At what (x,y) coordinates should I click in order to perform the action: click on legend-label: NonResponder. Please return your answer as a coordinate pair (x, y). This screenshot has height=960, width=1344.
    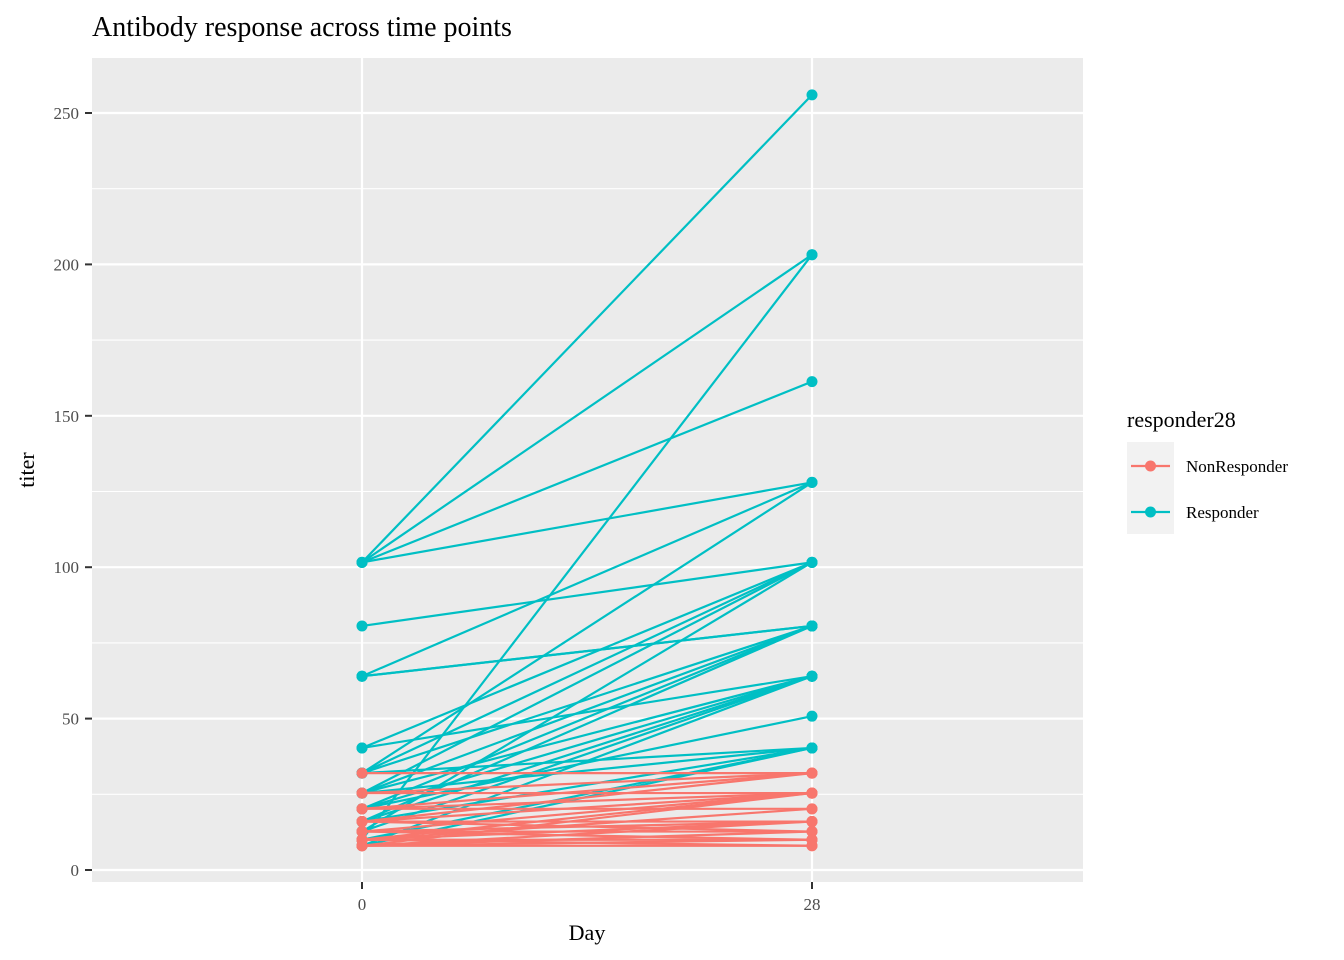
    Looking at the image, I should click on (1237, 466).